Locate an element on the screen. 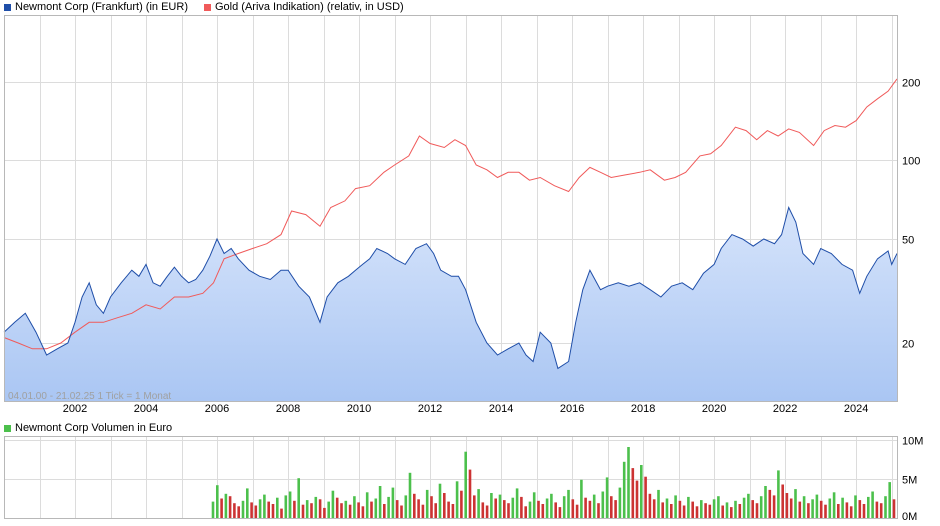 The height and width of the screenshot is (526, 940). price-x-tick-label: 2012 is located at coordinates (430, 409).